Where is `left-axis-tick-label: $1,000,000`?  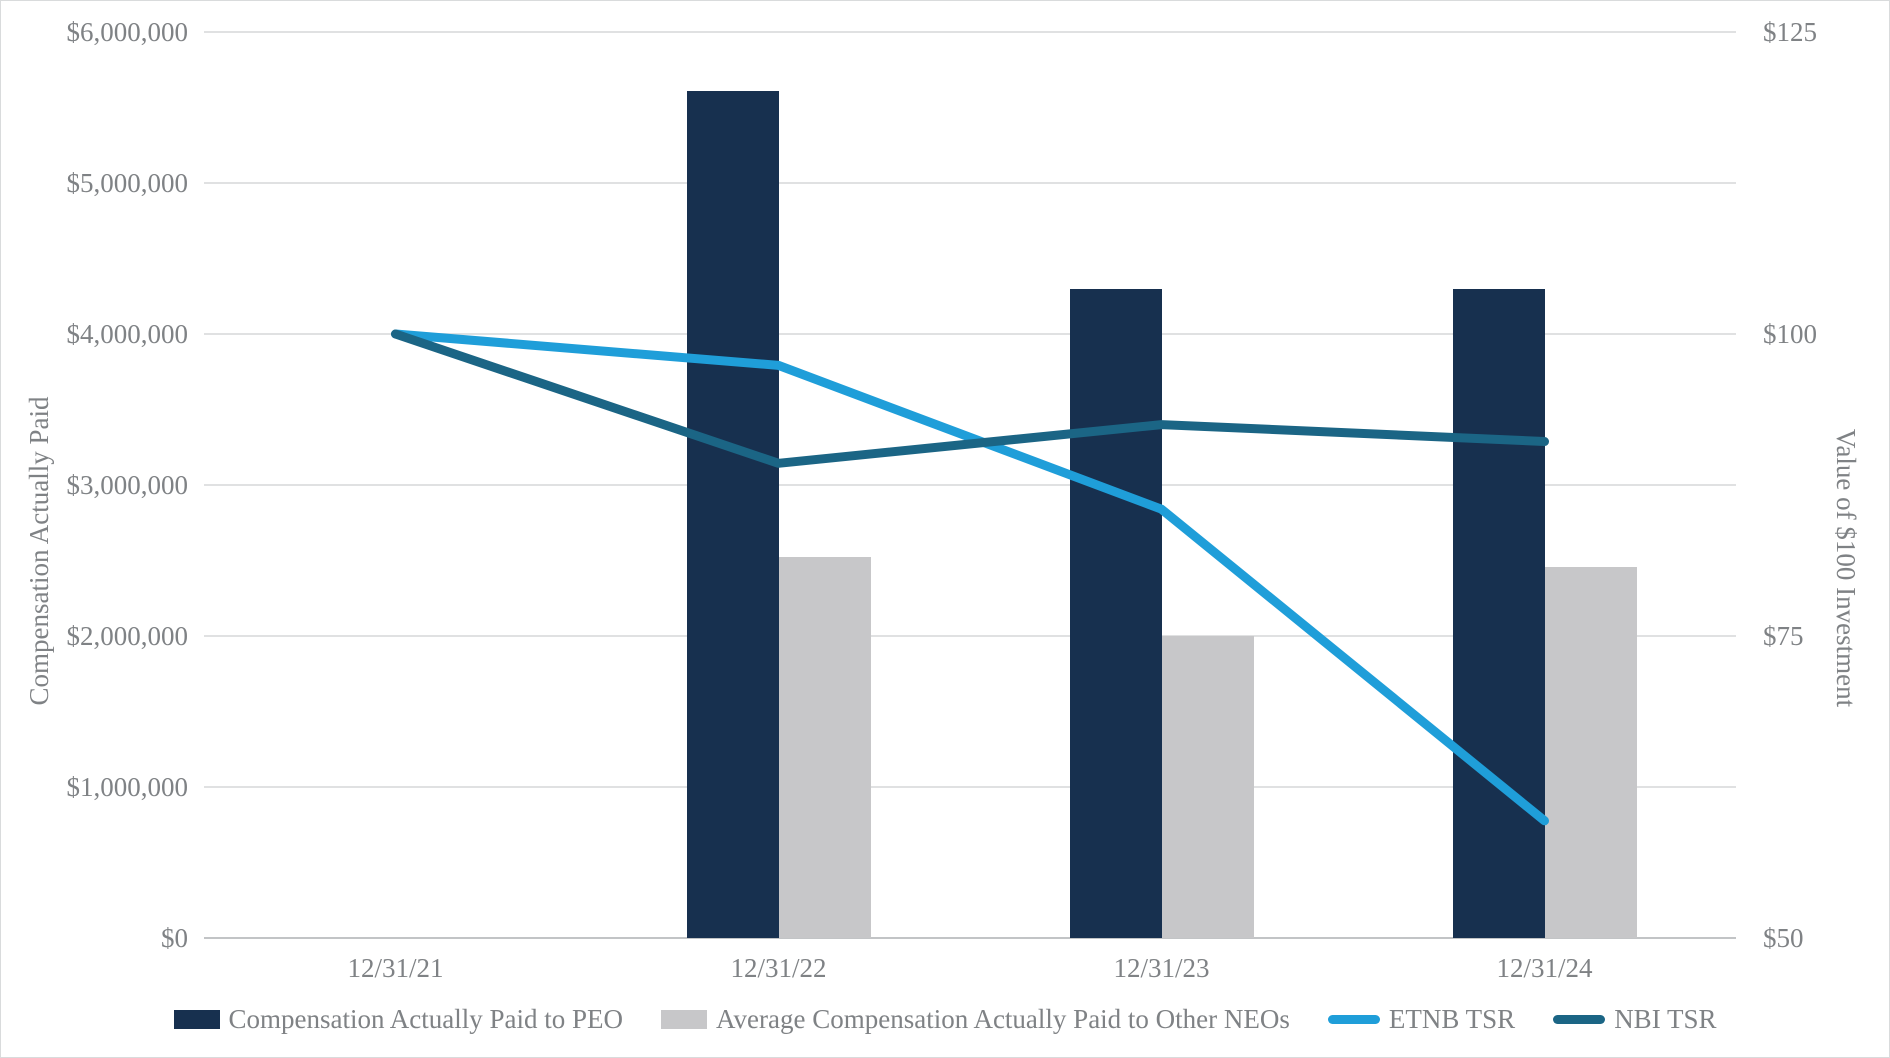
left-axis-tick-label: $1,000,000 is located at coordinates (127, 787).